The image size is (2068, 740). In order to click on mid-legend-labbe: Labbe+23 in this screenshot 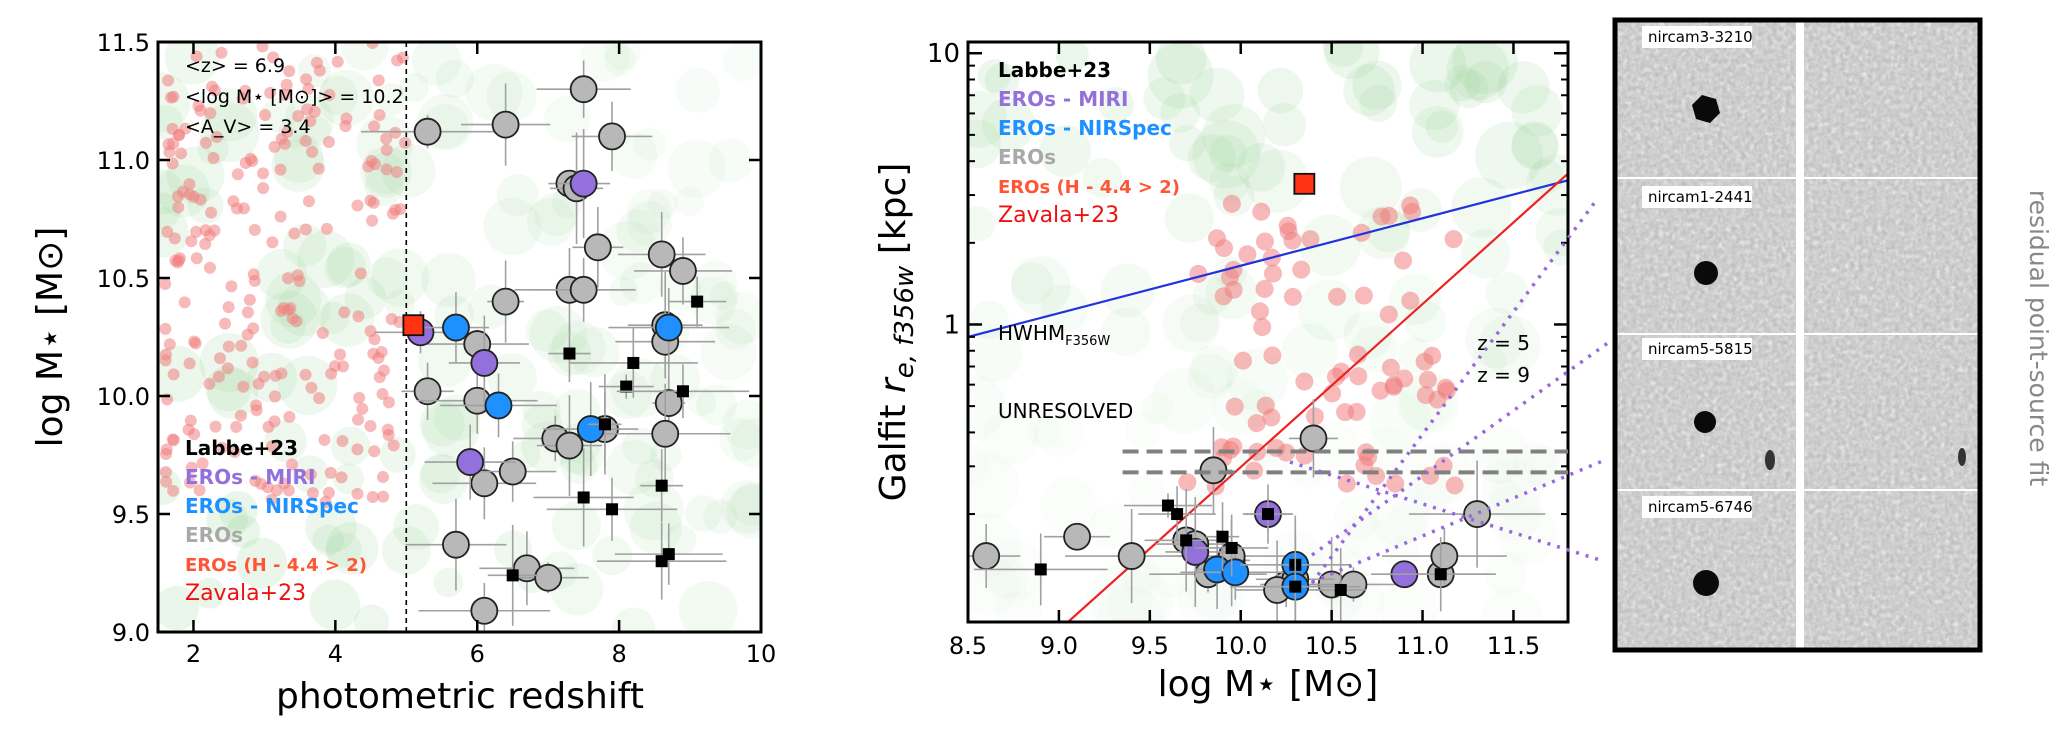, I will do `click(1054, 70)`.